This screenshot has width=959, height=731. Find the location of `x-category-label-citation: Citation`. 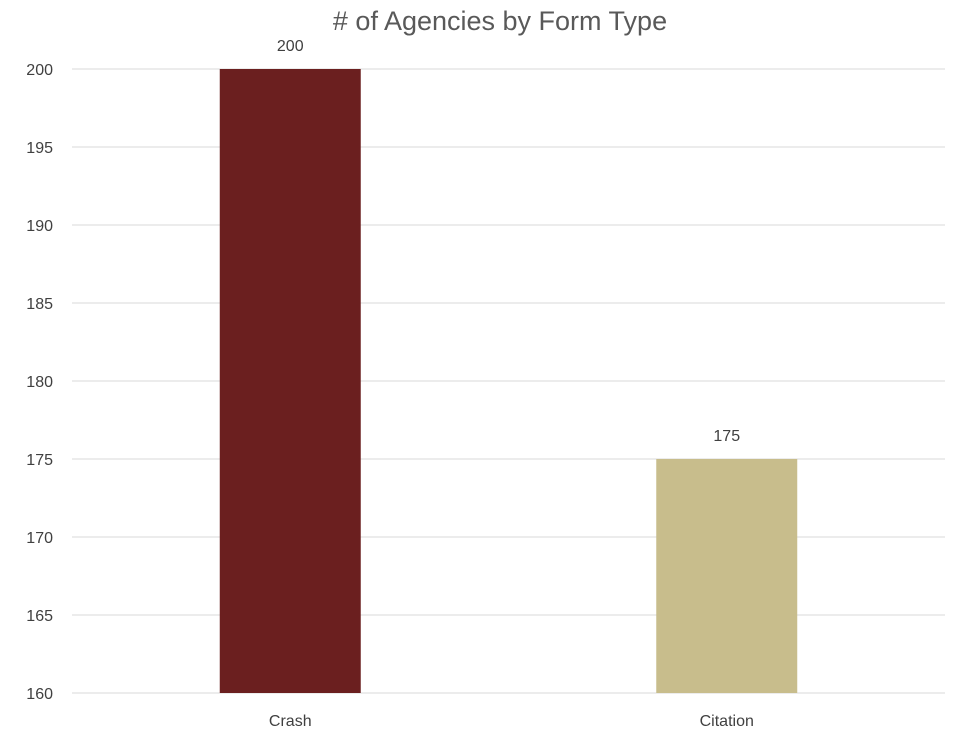

x-category-label-citation: Citation is located at coordinates (727, 721).